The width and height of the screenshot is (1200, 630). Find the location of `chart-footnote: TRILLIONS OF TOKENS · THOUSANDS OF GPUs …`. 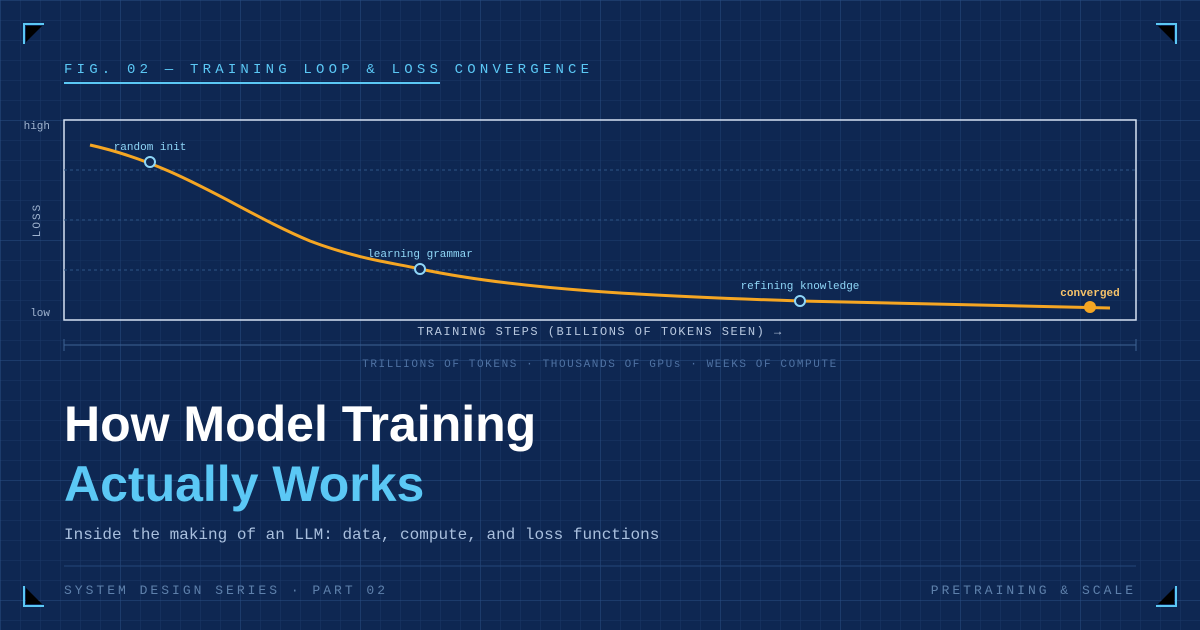

chart-footnote: TRILLIONS OF TOKENS · THOUSANDS OF GPUs … is located at coordinates (600, 365).